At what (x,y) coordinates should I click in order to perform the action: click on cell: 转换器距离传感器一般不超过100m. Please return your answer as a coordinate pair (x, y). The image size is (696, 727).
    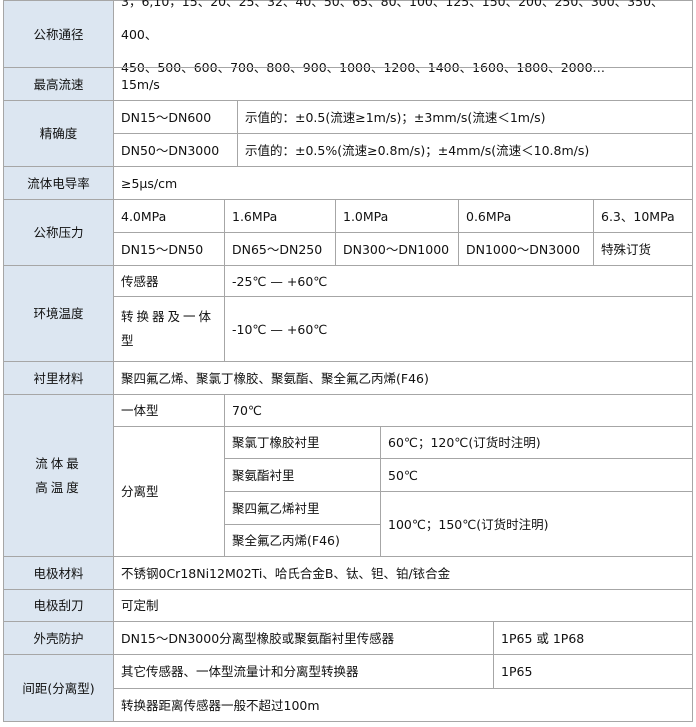
    Looking at the image, I should click on (403, 705).